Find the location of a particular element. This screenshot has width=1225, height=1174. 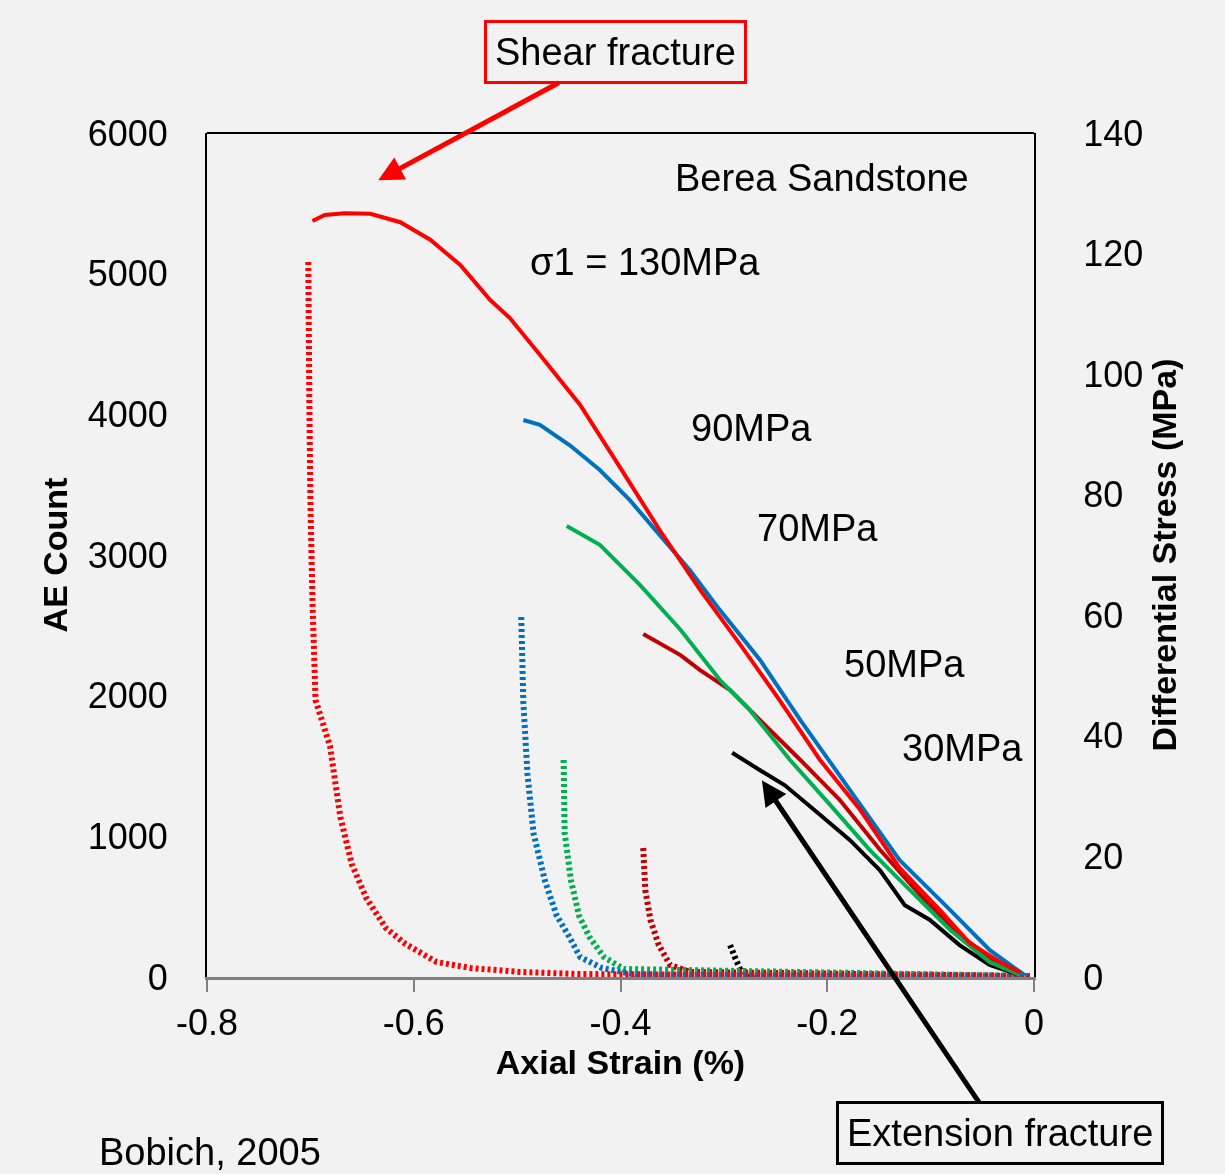

annotation: σ1 = 130MPa is located at coordinates (645, 262).